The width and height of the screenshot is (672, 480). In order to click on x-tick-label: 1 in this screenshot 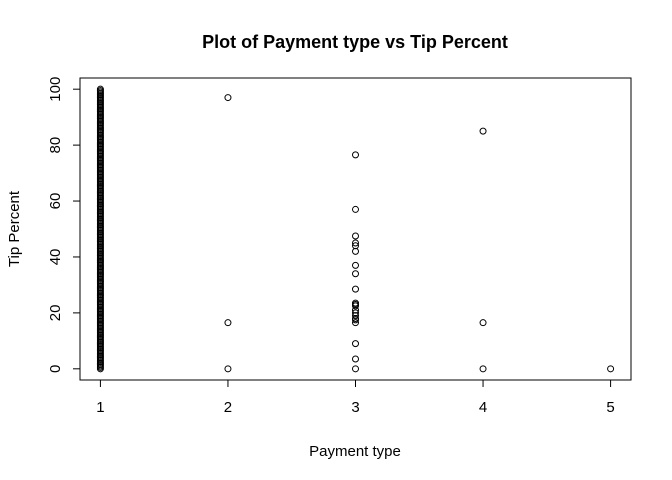, I will do `click(100, 407)`.